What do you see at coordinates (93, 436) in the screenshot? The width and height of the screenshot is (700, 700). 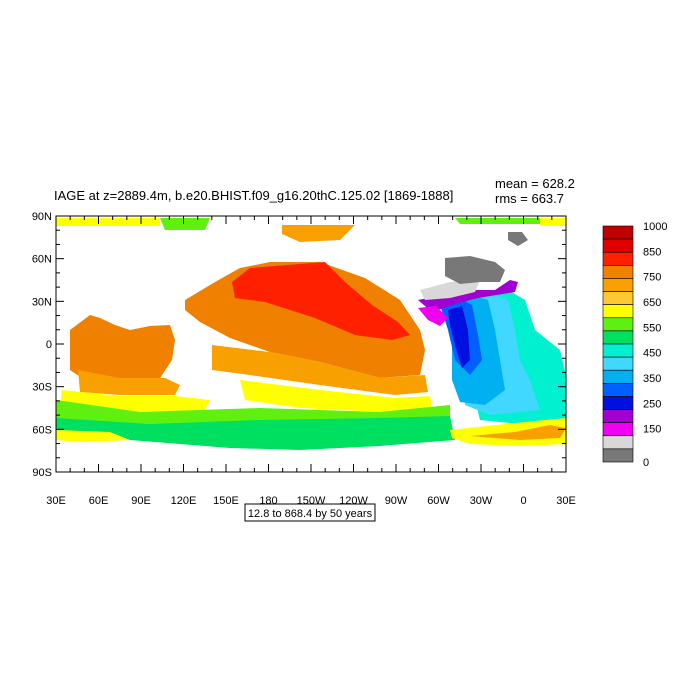 I see `southern-yellow-left-patch` at bounding box center [93, 436].